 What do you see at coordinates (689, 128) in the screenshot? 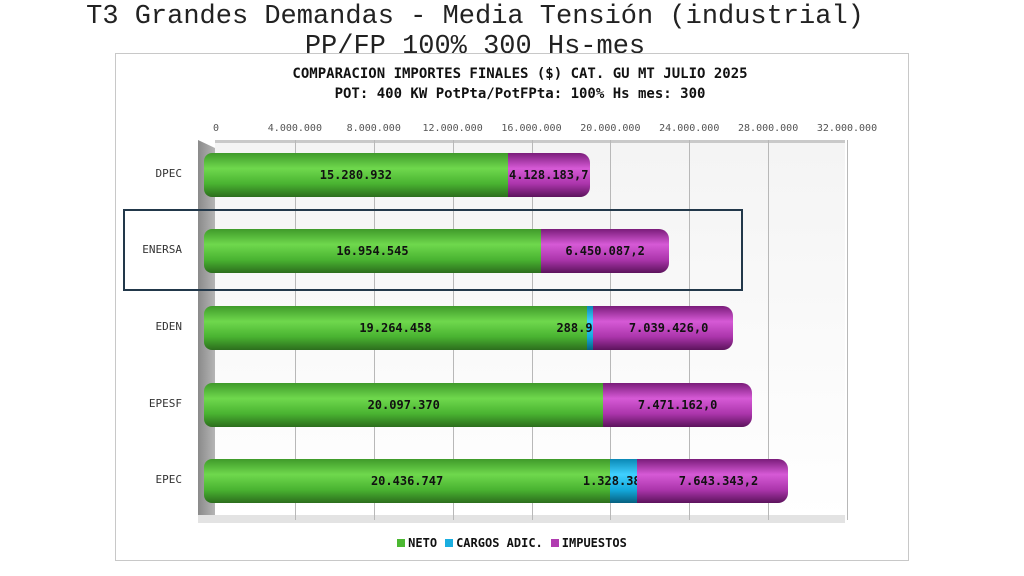
I see `x-tick-label: 24.000.000` at bounding box center [689, 128].